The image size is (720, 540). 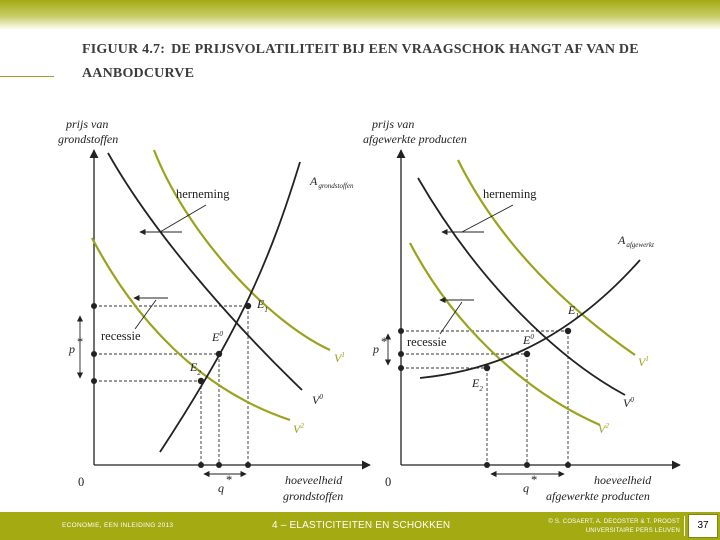 I want to click on left-origin: 0, so click(x=81, y=482).